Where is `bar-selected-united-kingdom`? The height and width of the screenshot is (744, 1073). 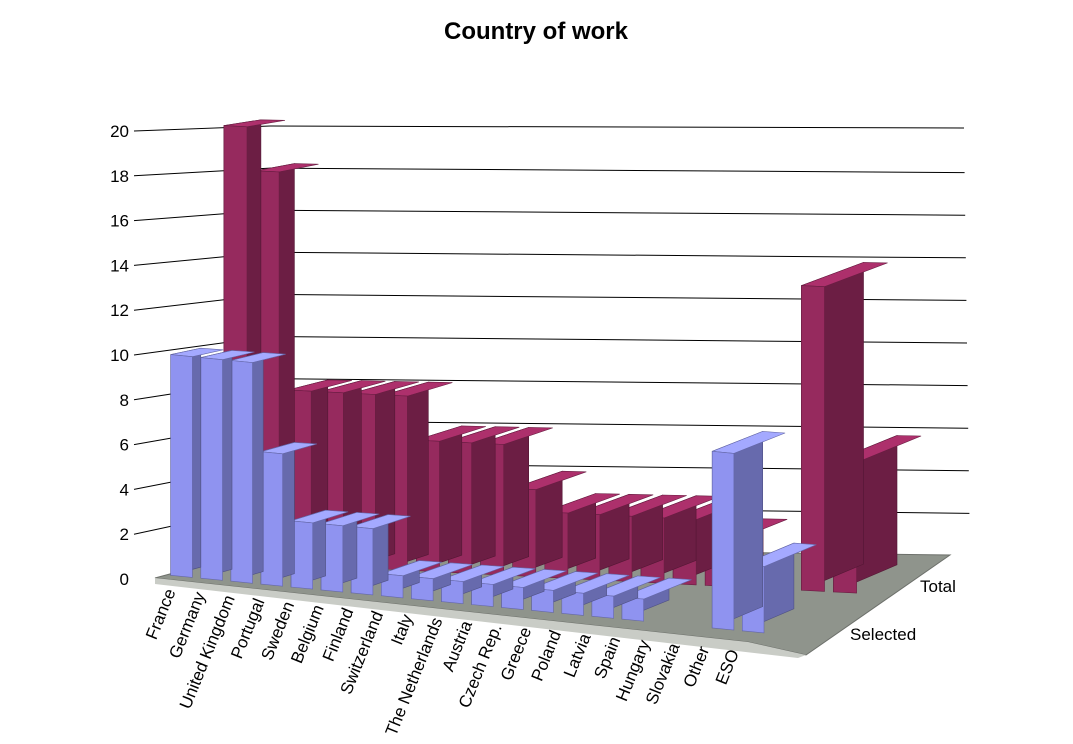 bar-selected-united-kingdom is located at coordinates (258, 468).